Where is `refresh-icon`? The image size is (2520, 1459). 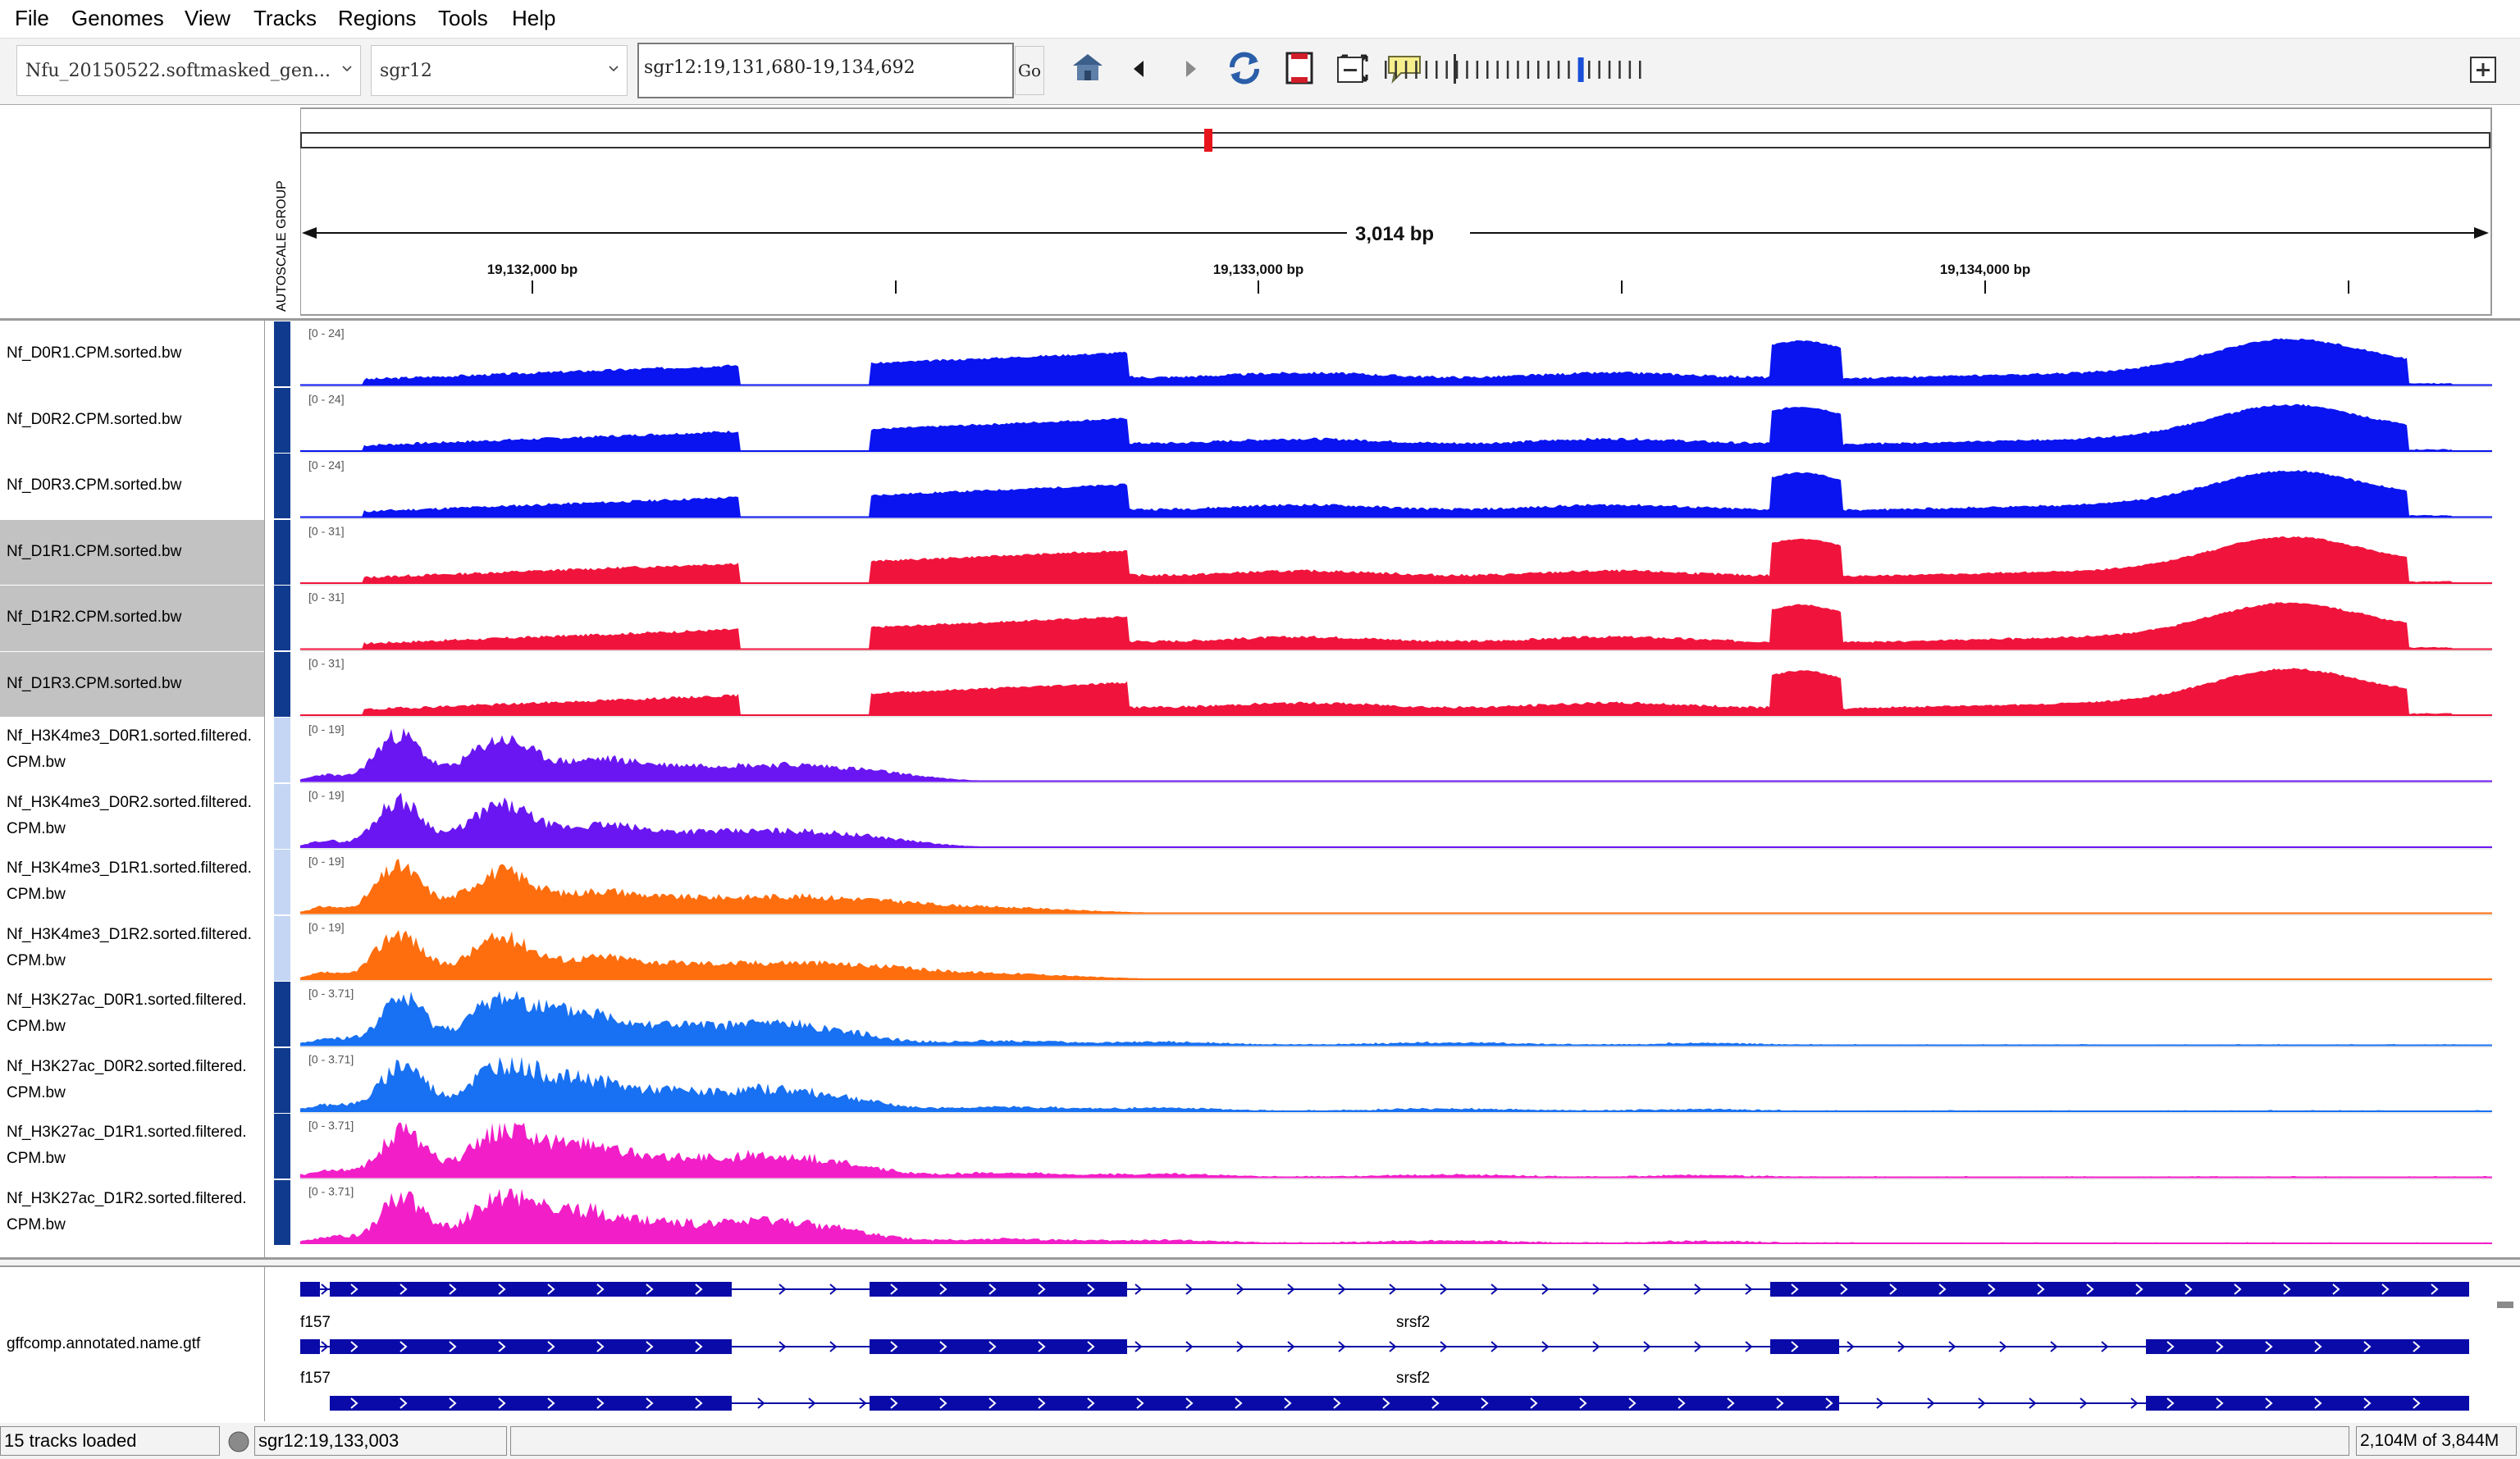 refresh-icon is located at coordinates (1244, 68).